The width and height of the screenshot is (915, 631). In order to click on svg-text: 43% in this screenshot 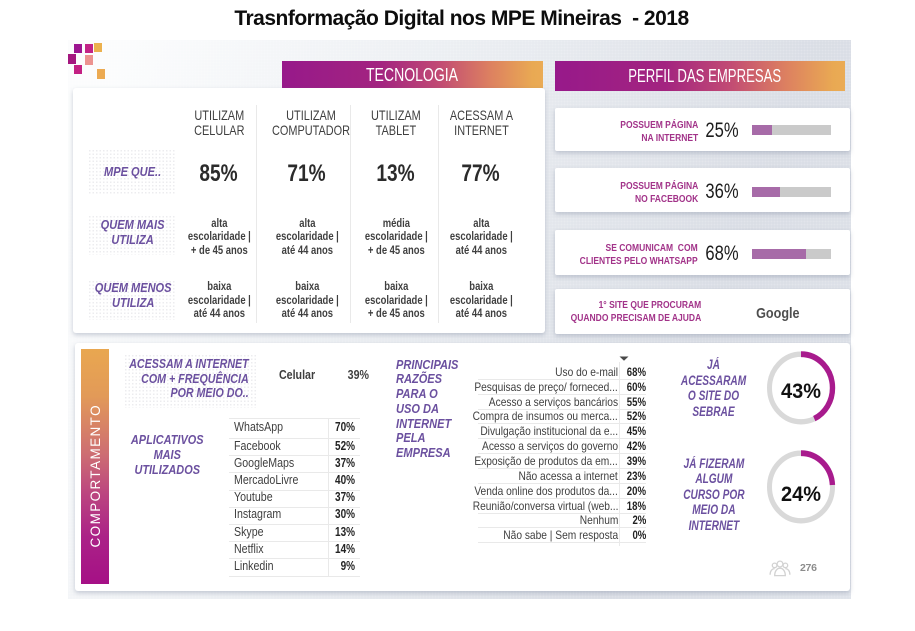, I will do `click(801, 391)`.